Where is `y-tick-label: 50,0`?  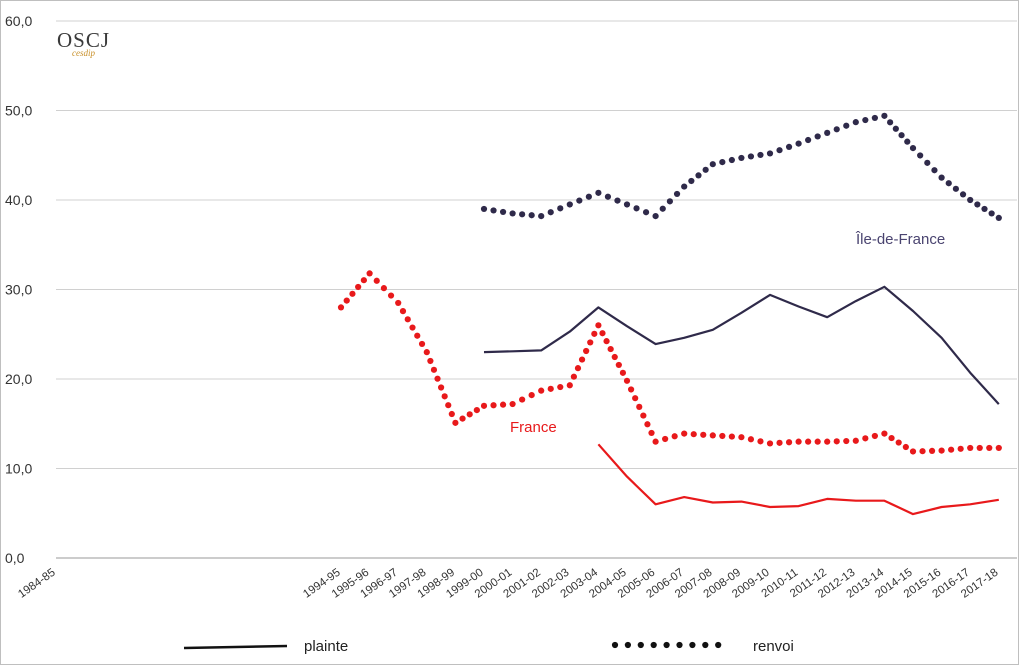 y-tick-label: 50,0 is located at coordinates (18, 111).